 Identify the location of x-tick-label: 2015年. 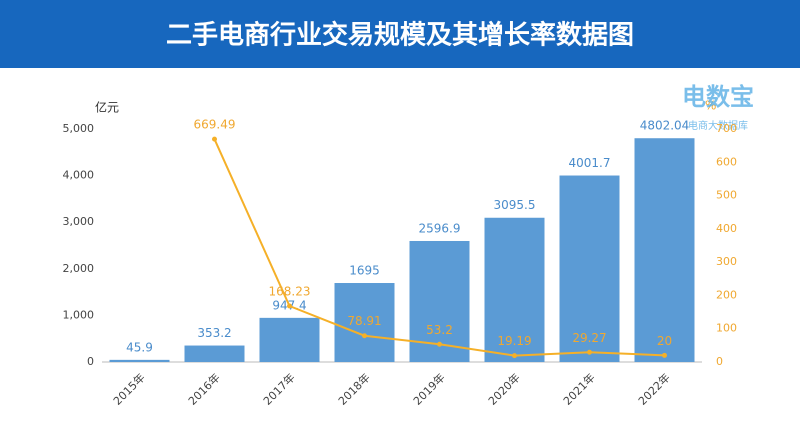
(128, 388).